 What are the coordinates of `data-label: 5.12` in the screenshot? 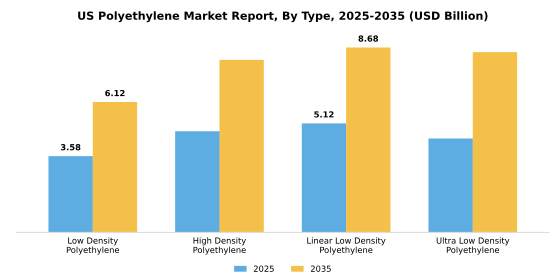 It's located at (324, 114).